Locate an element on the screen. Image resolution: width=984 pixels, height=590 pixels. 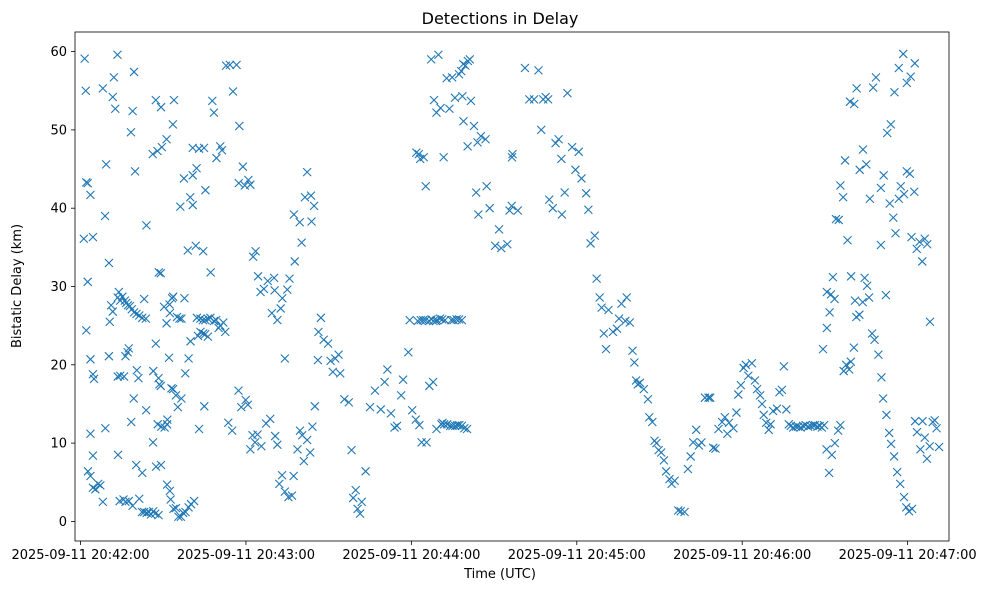
x-tick-label: 2025-09-11 20:47:00 is located at coordinates (908, 555).